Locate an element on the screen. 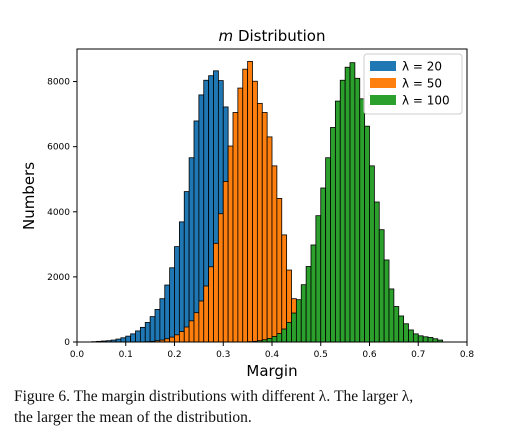  chart-title-text: Distribution is located at coordinates (279, 36).